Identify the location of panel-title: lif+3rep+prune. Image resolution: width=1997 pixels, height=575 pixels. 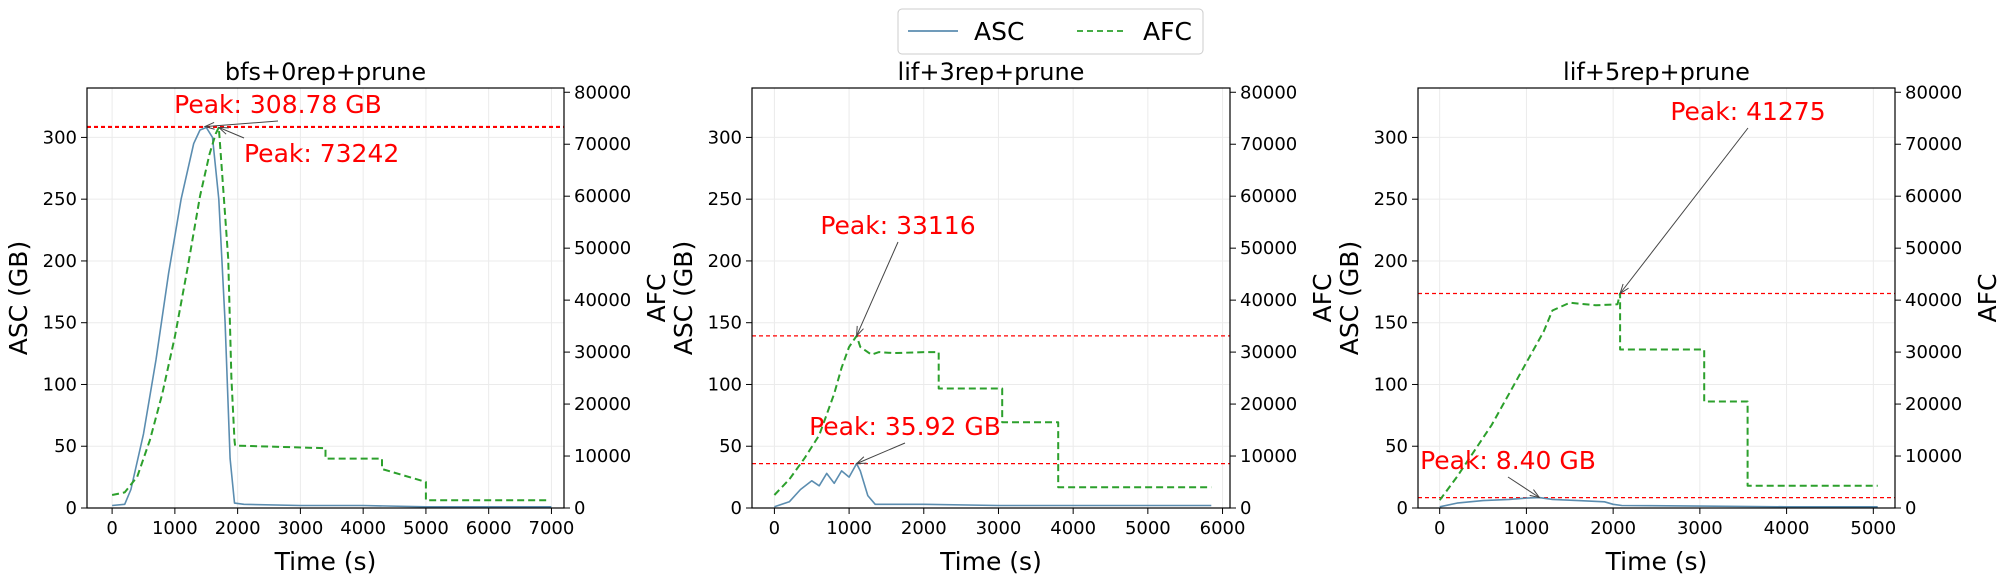
(991, 72).